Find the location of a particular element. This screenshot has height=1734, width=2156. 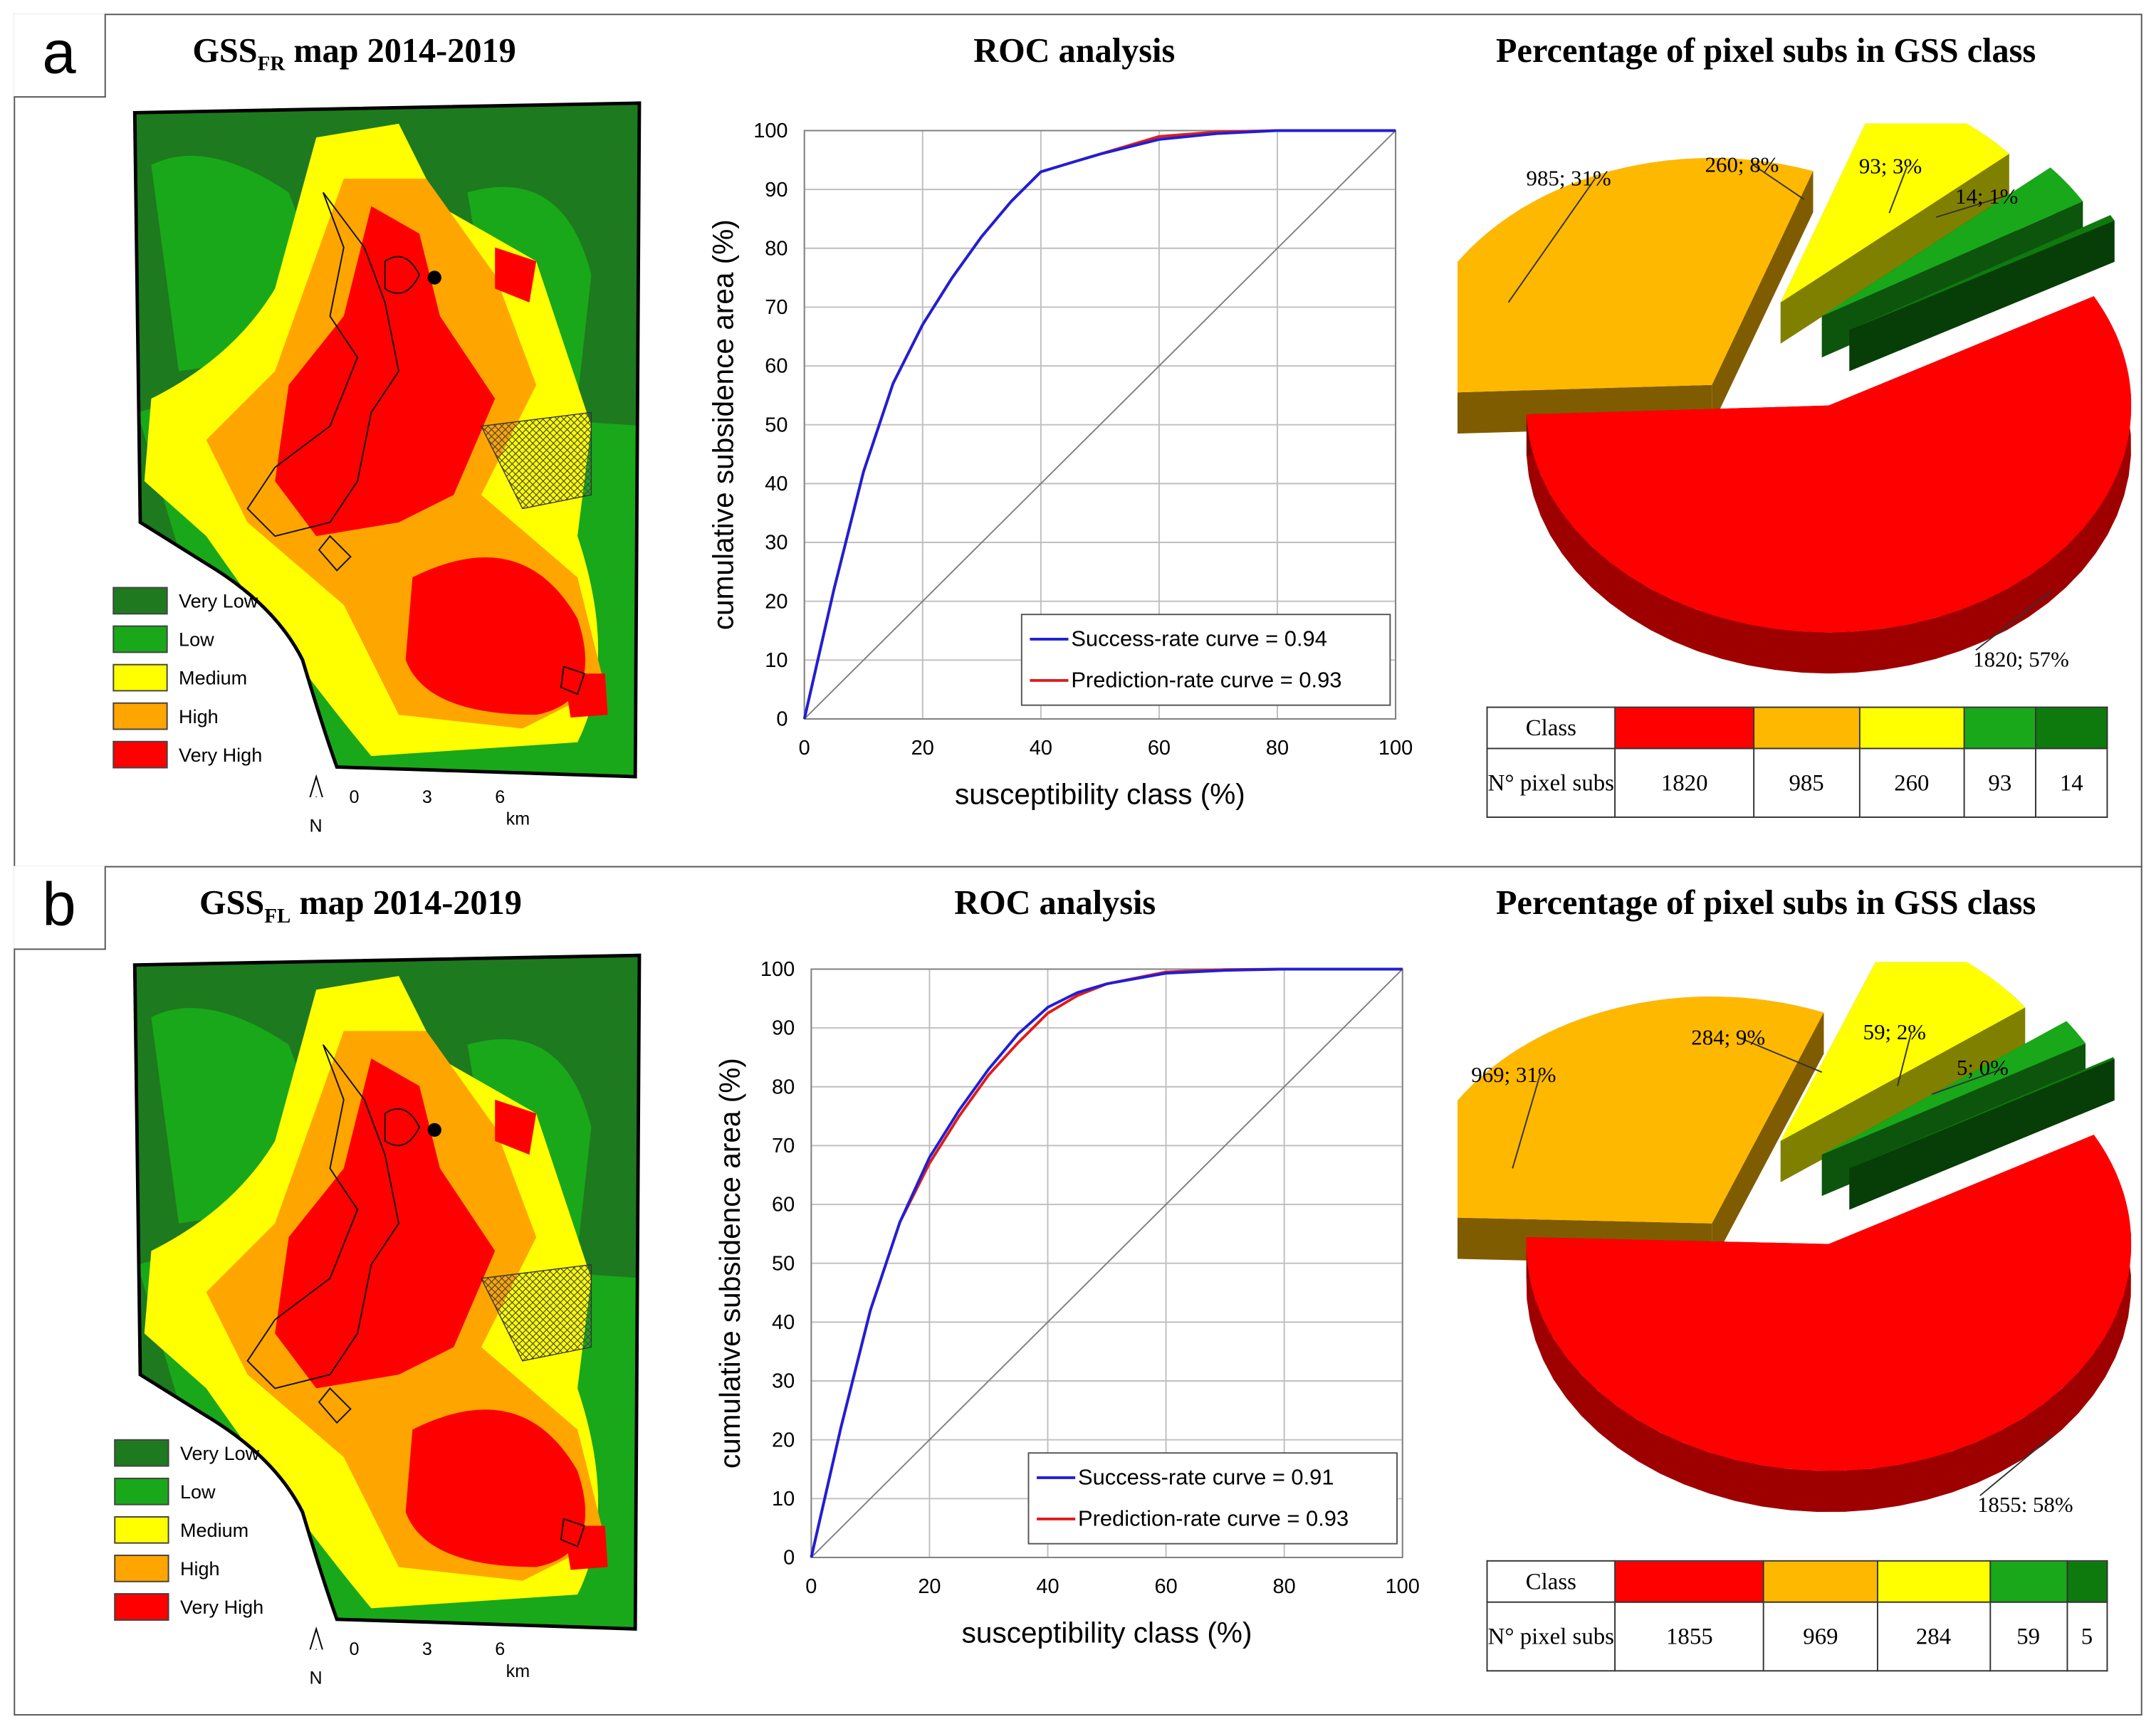

class-swatch-high is located at coordinates (1820, 1581).